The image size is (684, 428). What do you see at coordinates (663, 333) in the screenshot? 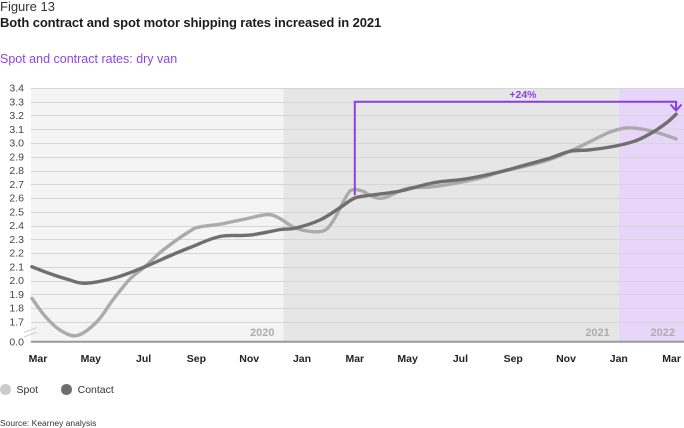
I see `year-label: 2022` at bounding box center [663, 333].